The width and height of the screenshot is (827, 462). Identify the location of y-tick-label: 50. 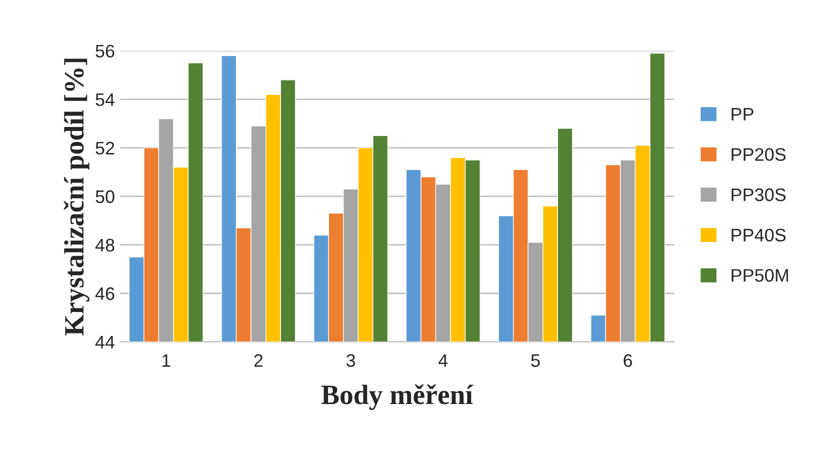
(105, 197).